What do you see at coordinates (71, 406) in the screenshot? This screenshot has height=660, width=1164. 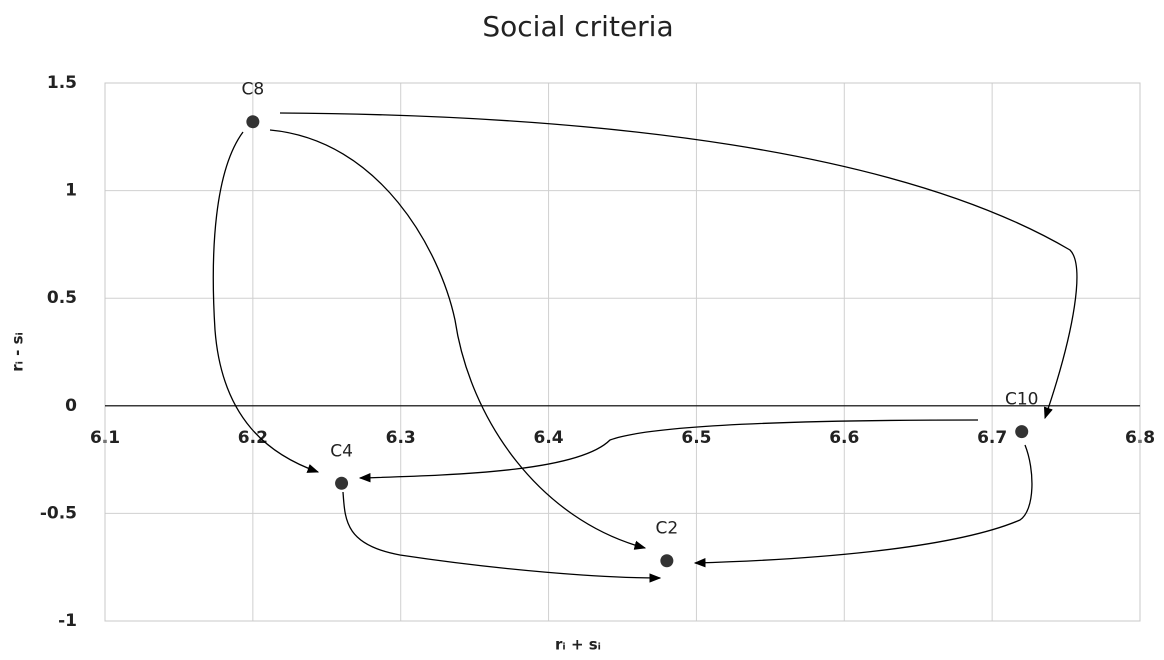 I see `y-tick-label: 0` at bounding box center [71, 406].